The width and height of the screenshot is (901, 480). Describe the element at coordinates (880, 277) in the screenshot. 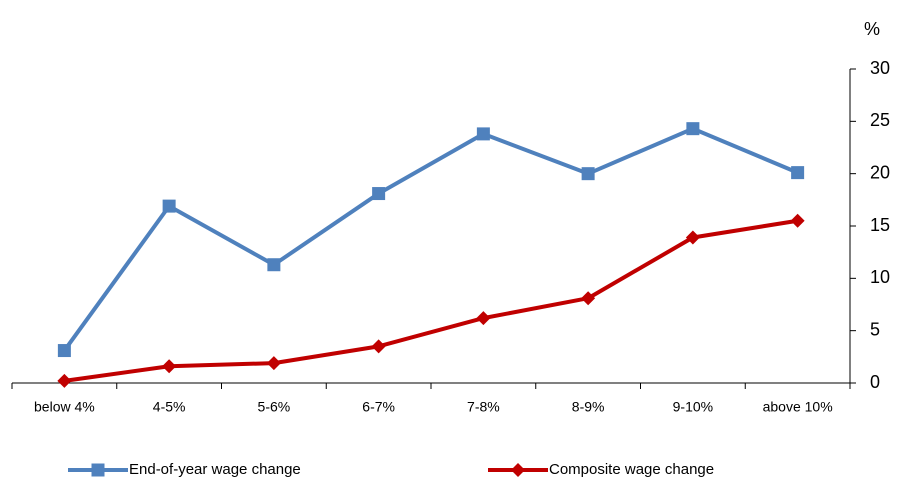

I see `y-tick-label: 10` at that location.